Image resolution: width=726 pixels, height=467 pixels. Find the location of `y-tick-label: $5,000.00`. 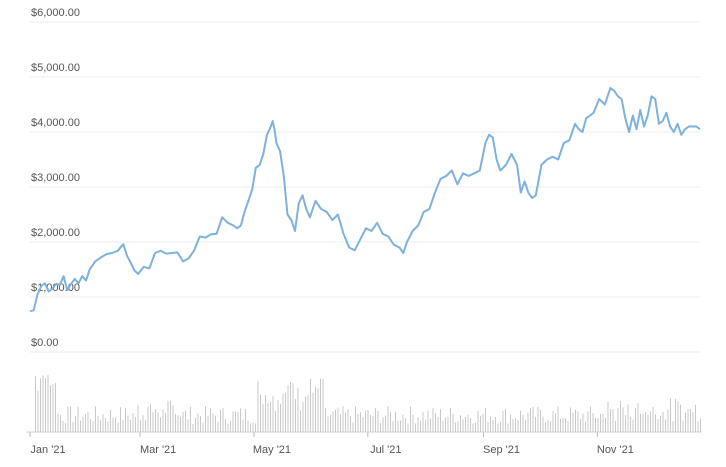

y-tick-label: $5,000.00 is located at coordinates (55, 68).